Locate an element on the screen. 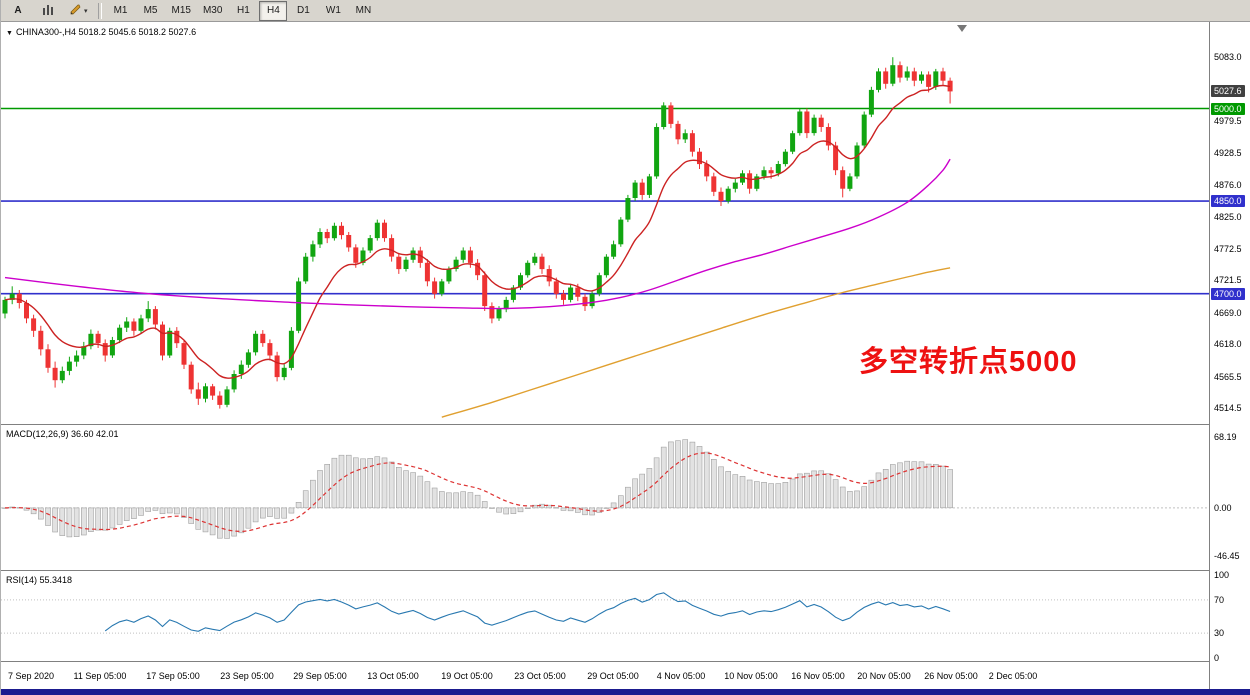 The width and height of the screenshot is (1250, 695). rsi-tick: 30 is located at coordinates (1219, 633).